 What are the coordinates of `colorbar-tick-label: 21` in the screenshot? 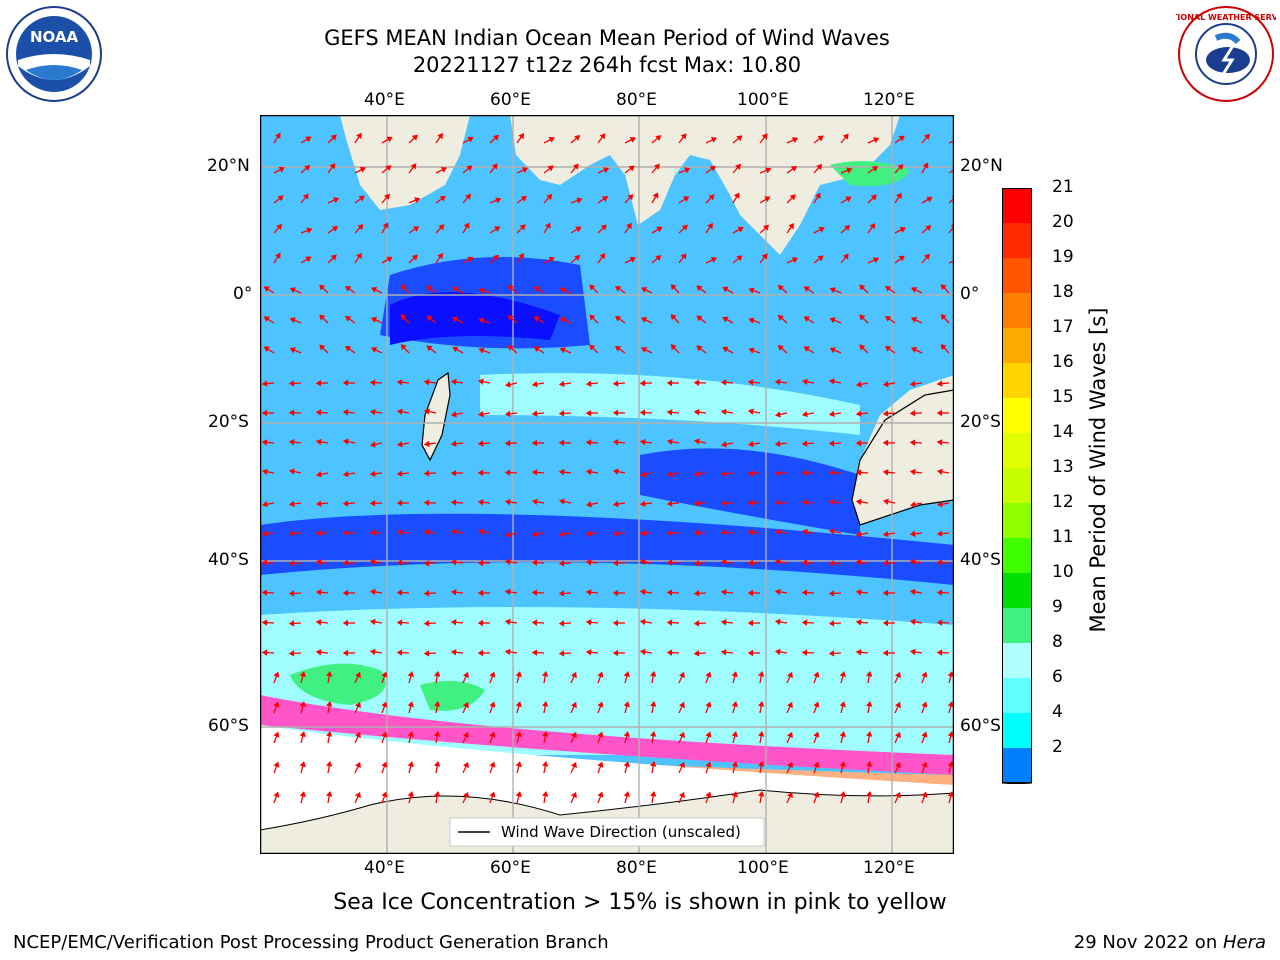 It's located at (1063, 187).